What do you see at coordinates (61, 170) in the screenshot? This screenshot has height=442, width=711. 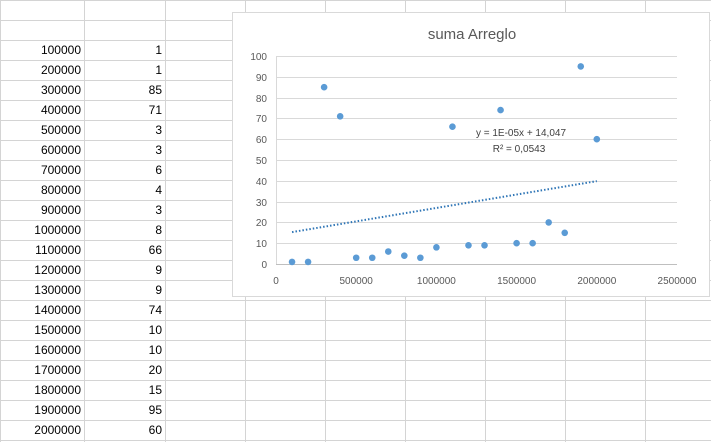 I see `cell-a: 700000` at bounding box center [61, 170].